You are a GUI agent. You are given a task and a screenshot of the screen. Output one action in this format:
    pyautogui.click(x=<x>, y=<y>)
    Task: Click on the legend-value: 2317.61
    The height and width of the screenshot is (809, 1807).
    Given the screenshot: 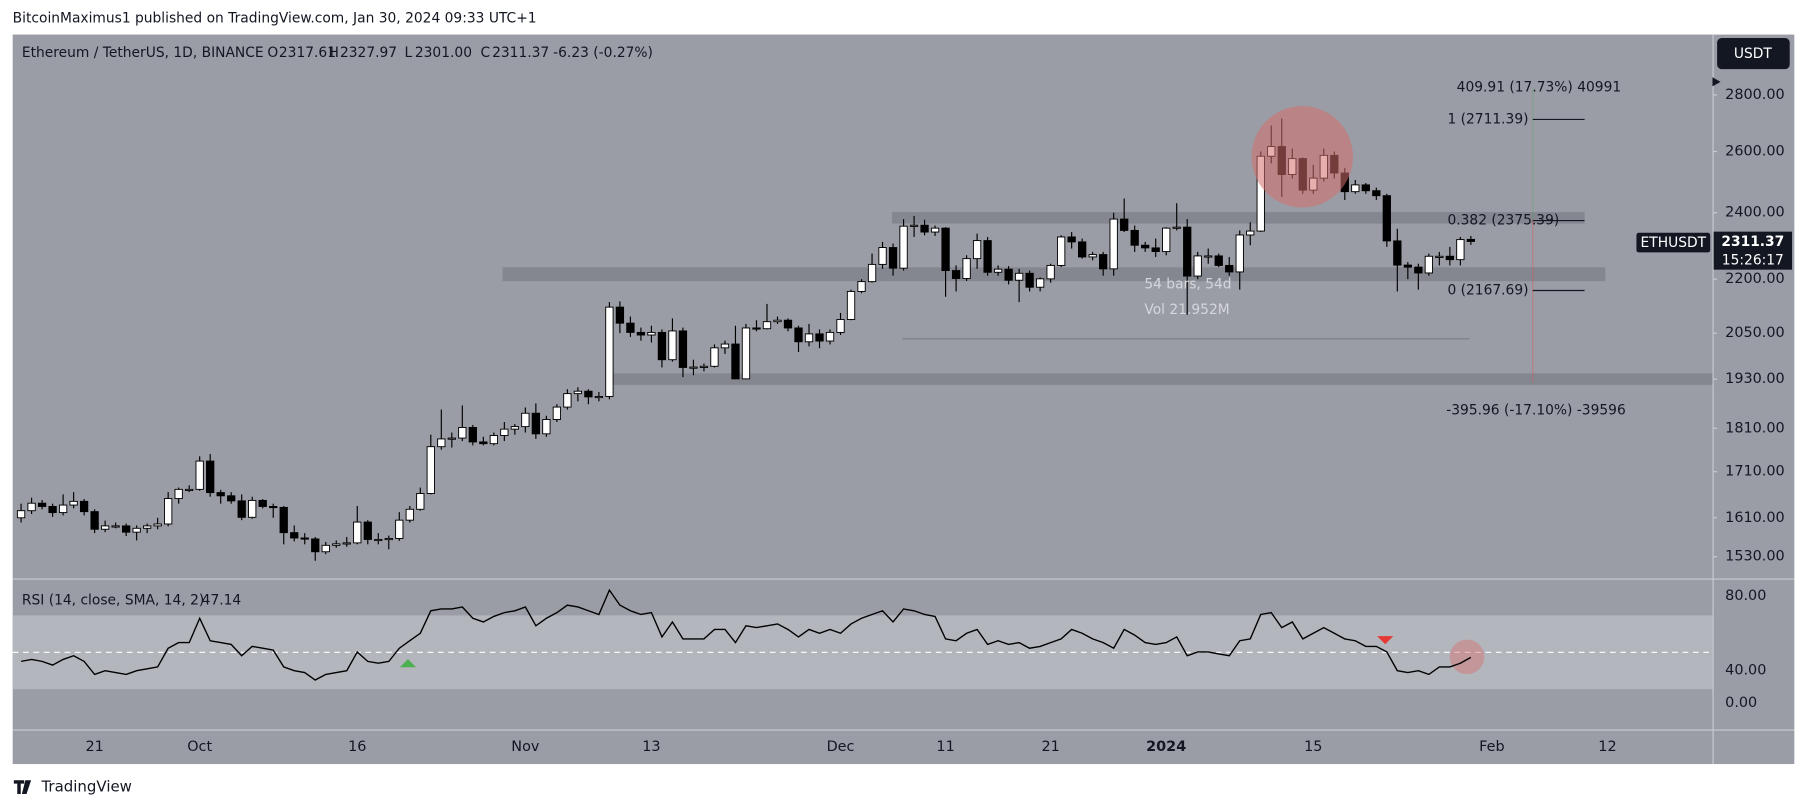 What is the action you would take?
    pyautogui.click(x=307, y=53)
    